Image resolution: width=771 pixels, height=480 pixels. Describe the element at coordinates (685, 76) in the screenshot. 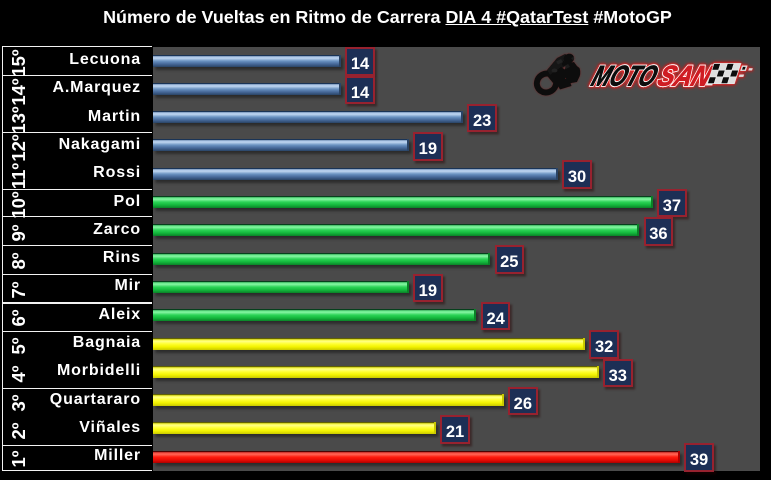

I see `svg-text: SAN` at that location.